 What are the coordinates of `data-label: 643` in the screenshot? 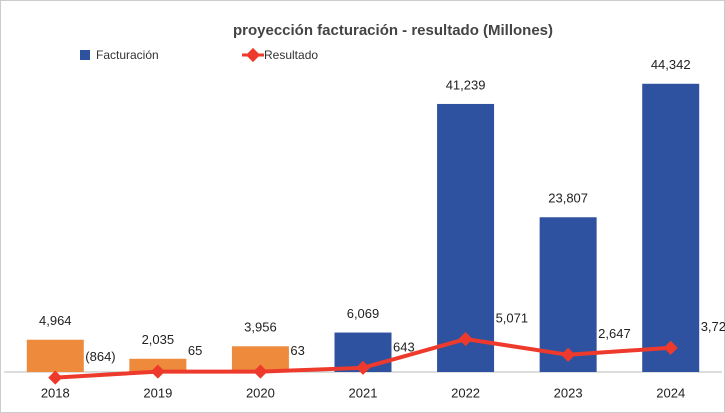 It's located at (404, 346).